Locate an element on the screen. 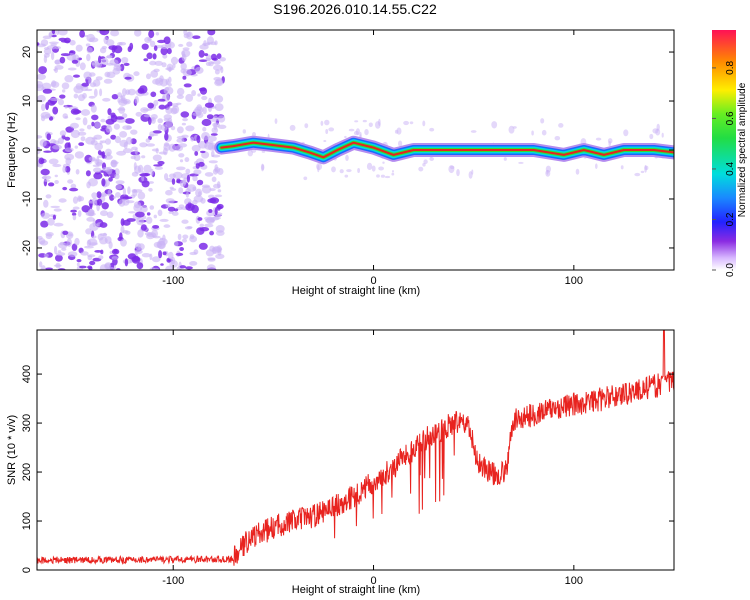 This screenshot has width=750, height=600. spectrogram-y-tick-label: -20 is located at coordinates (27, 248).